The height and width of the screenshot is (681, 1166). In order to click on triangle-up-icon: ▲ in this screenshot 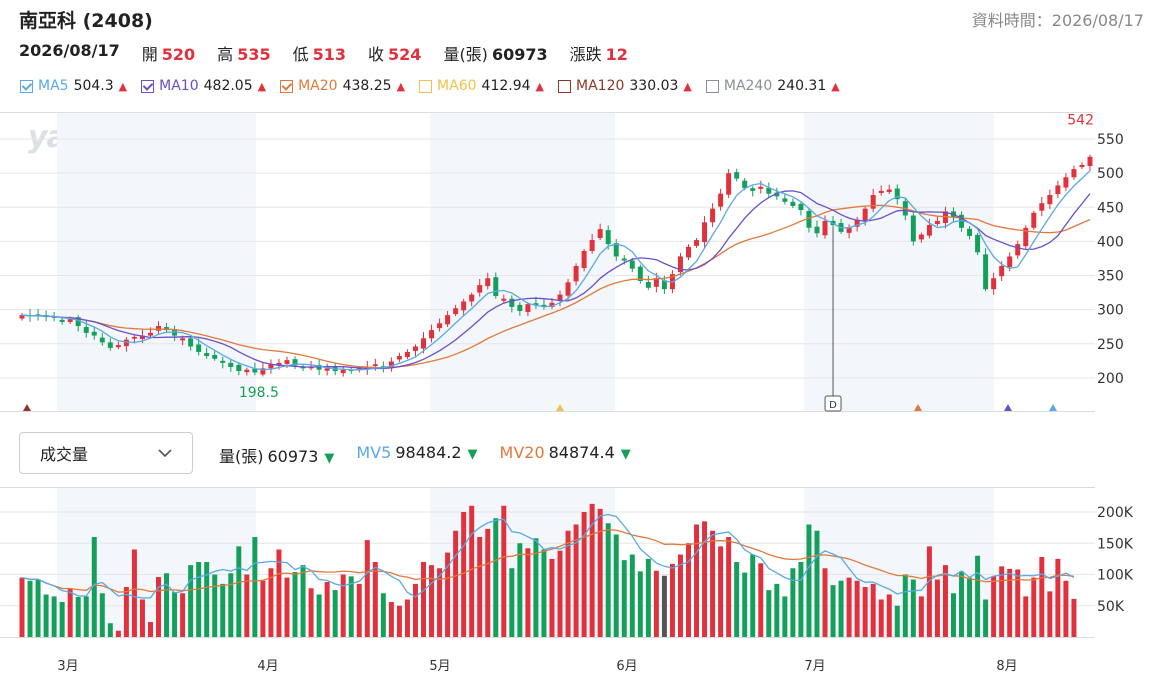, I will do `click(539, 86)`.